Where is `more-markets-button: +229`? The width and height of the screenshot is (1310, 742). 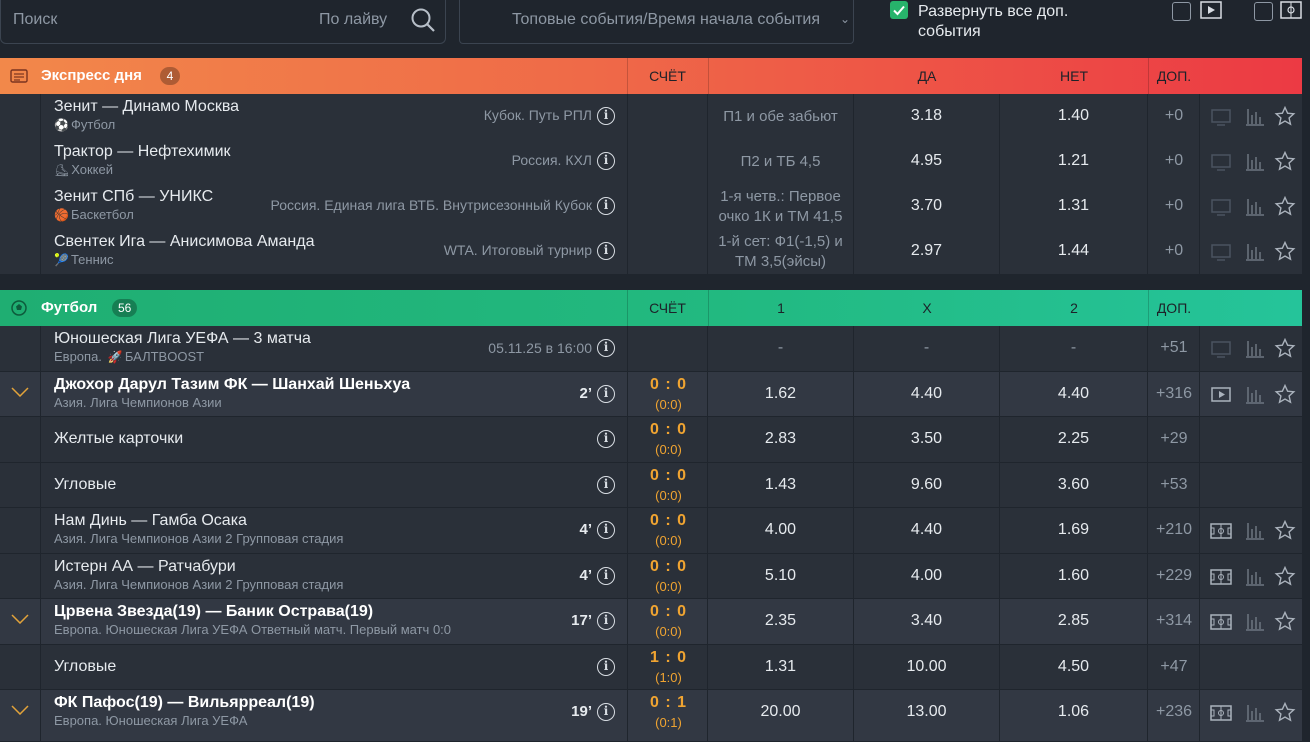 more-markets-button: +229 is located at coordinates (1174, 576).